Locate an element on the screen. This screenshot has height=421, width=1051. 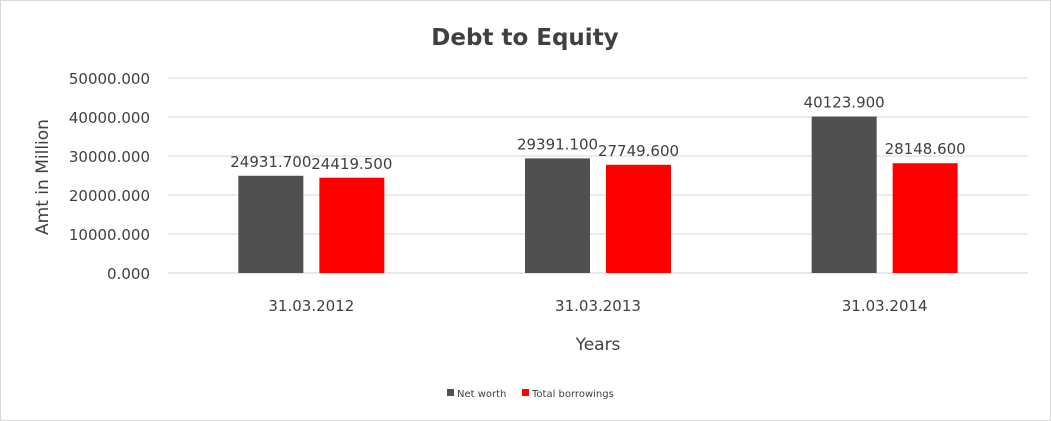
data-label: 29391.100 is located at coordinates (557, 144).